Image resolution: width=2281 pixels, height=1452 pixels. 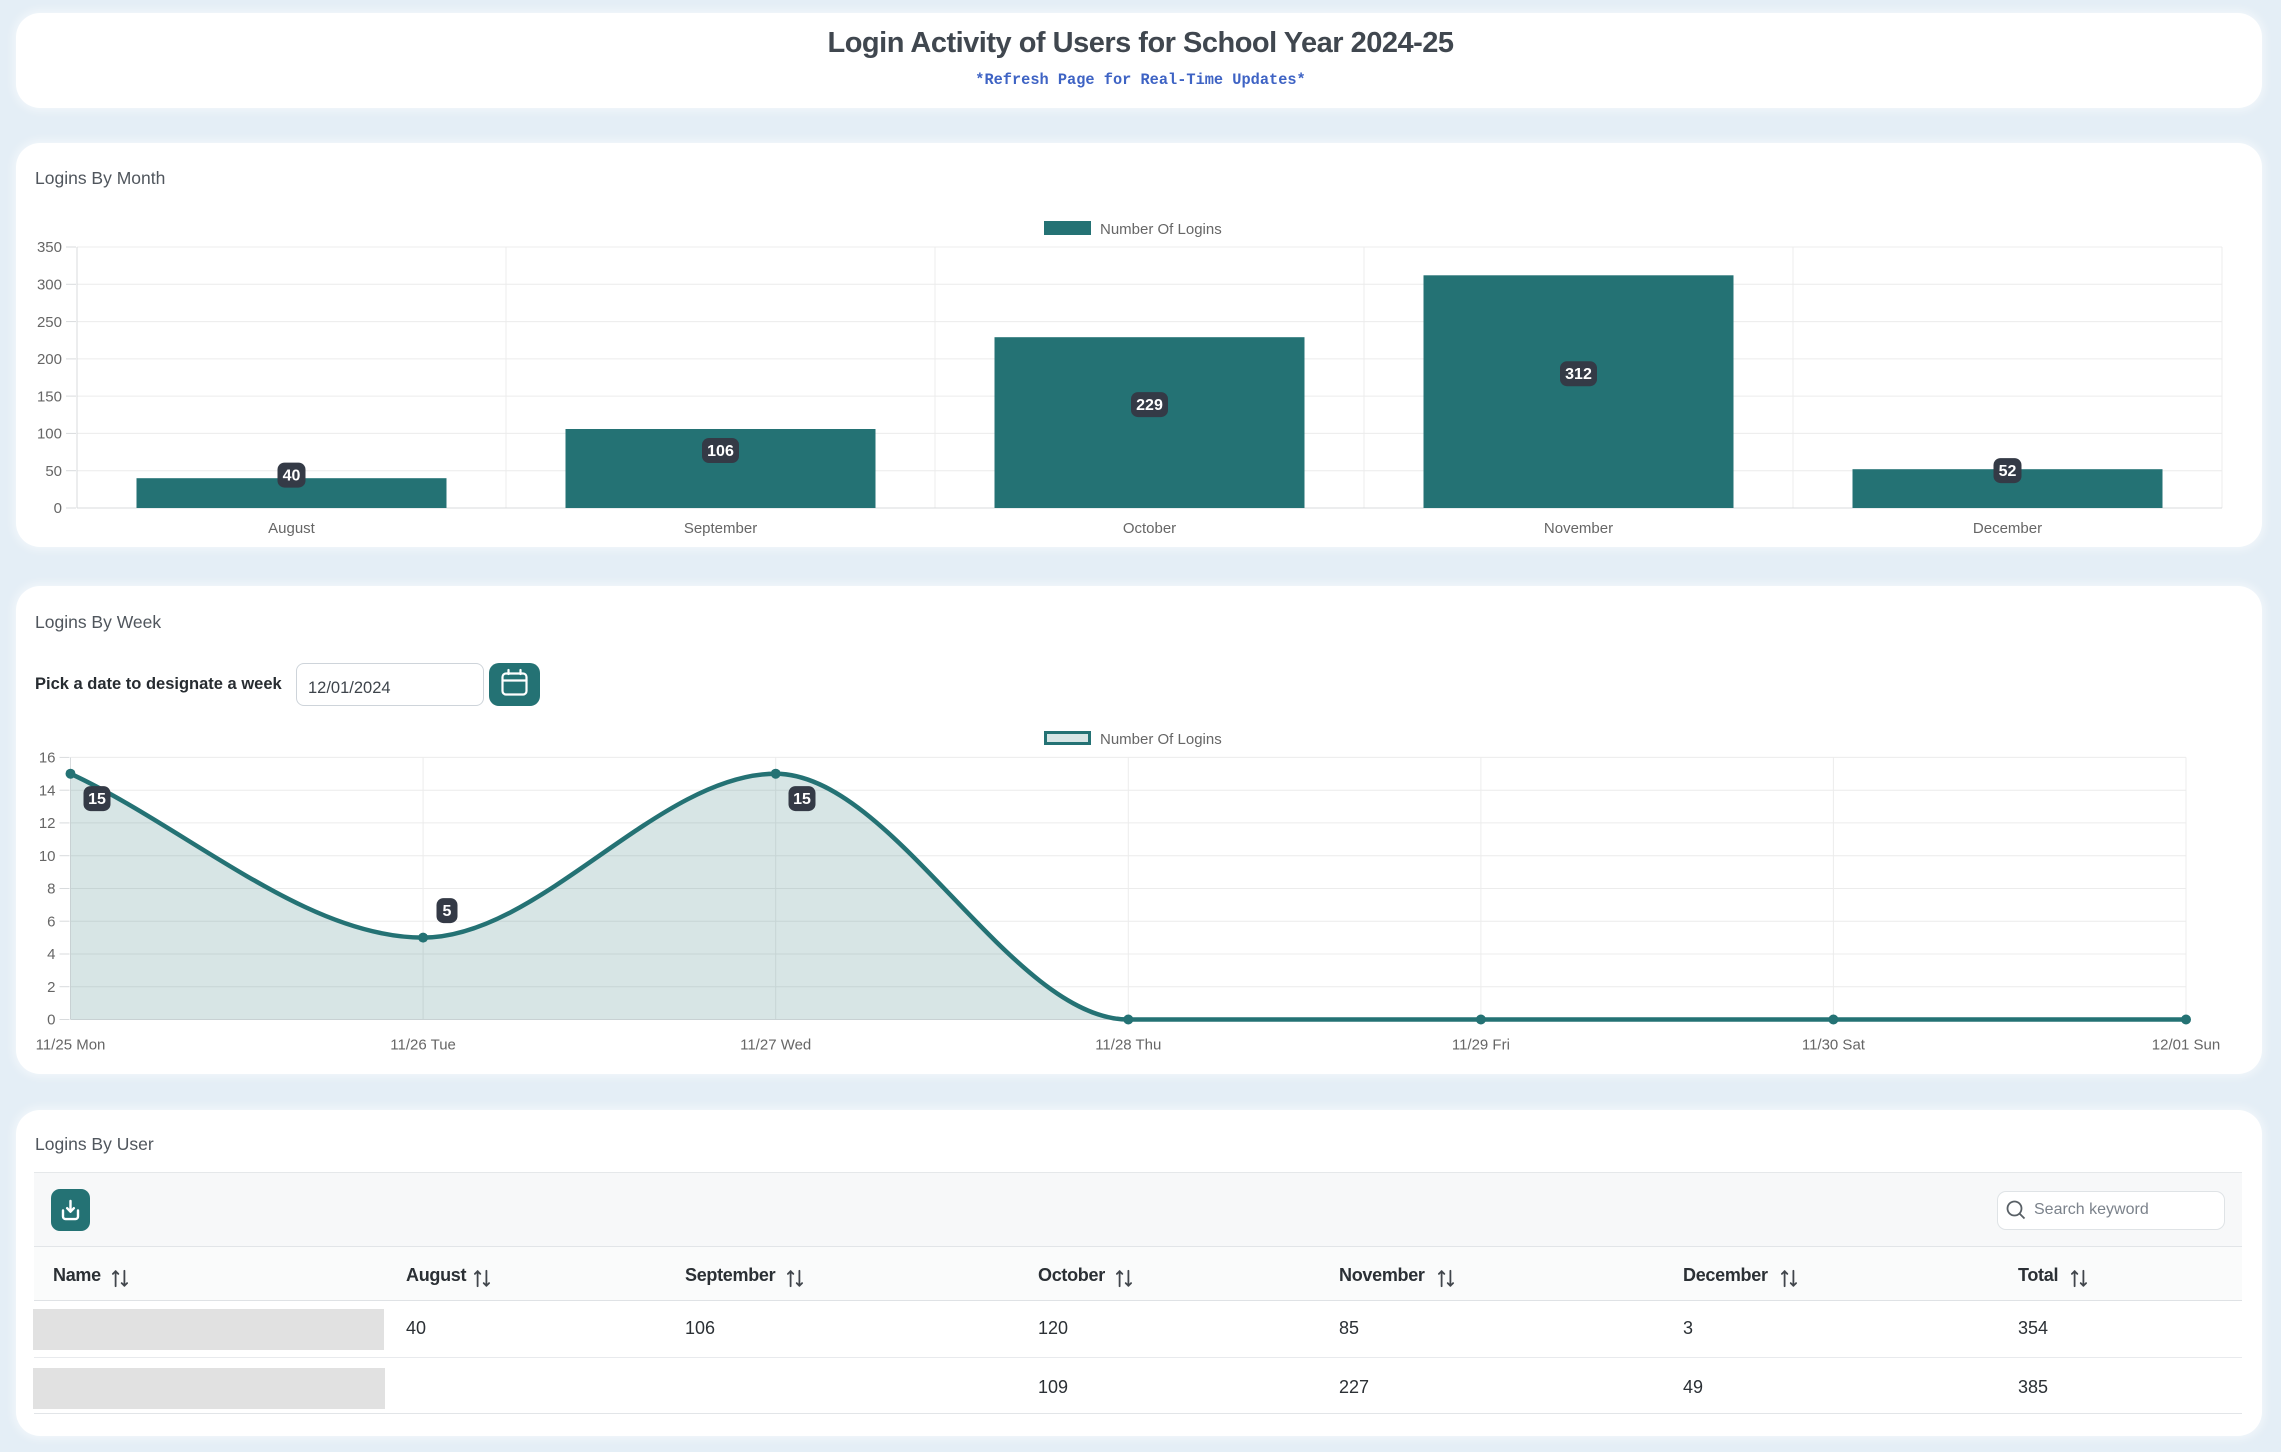 What do you see at coordinates (53, 471) in the screenshot?
I see `svg-text: 50` at bounding box center [53, 471].